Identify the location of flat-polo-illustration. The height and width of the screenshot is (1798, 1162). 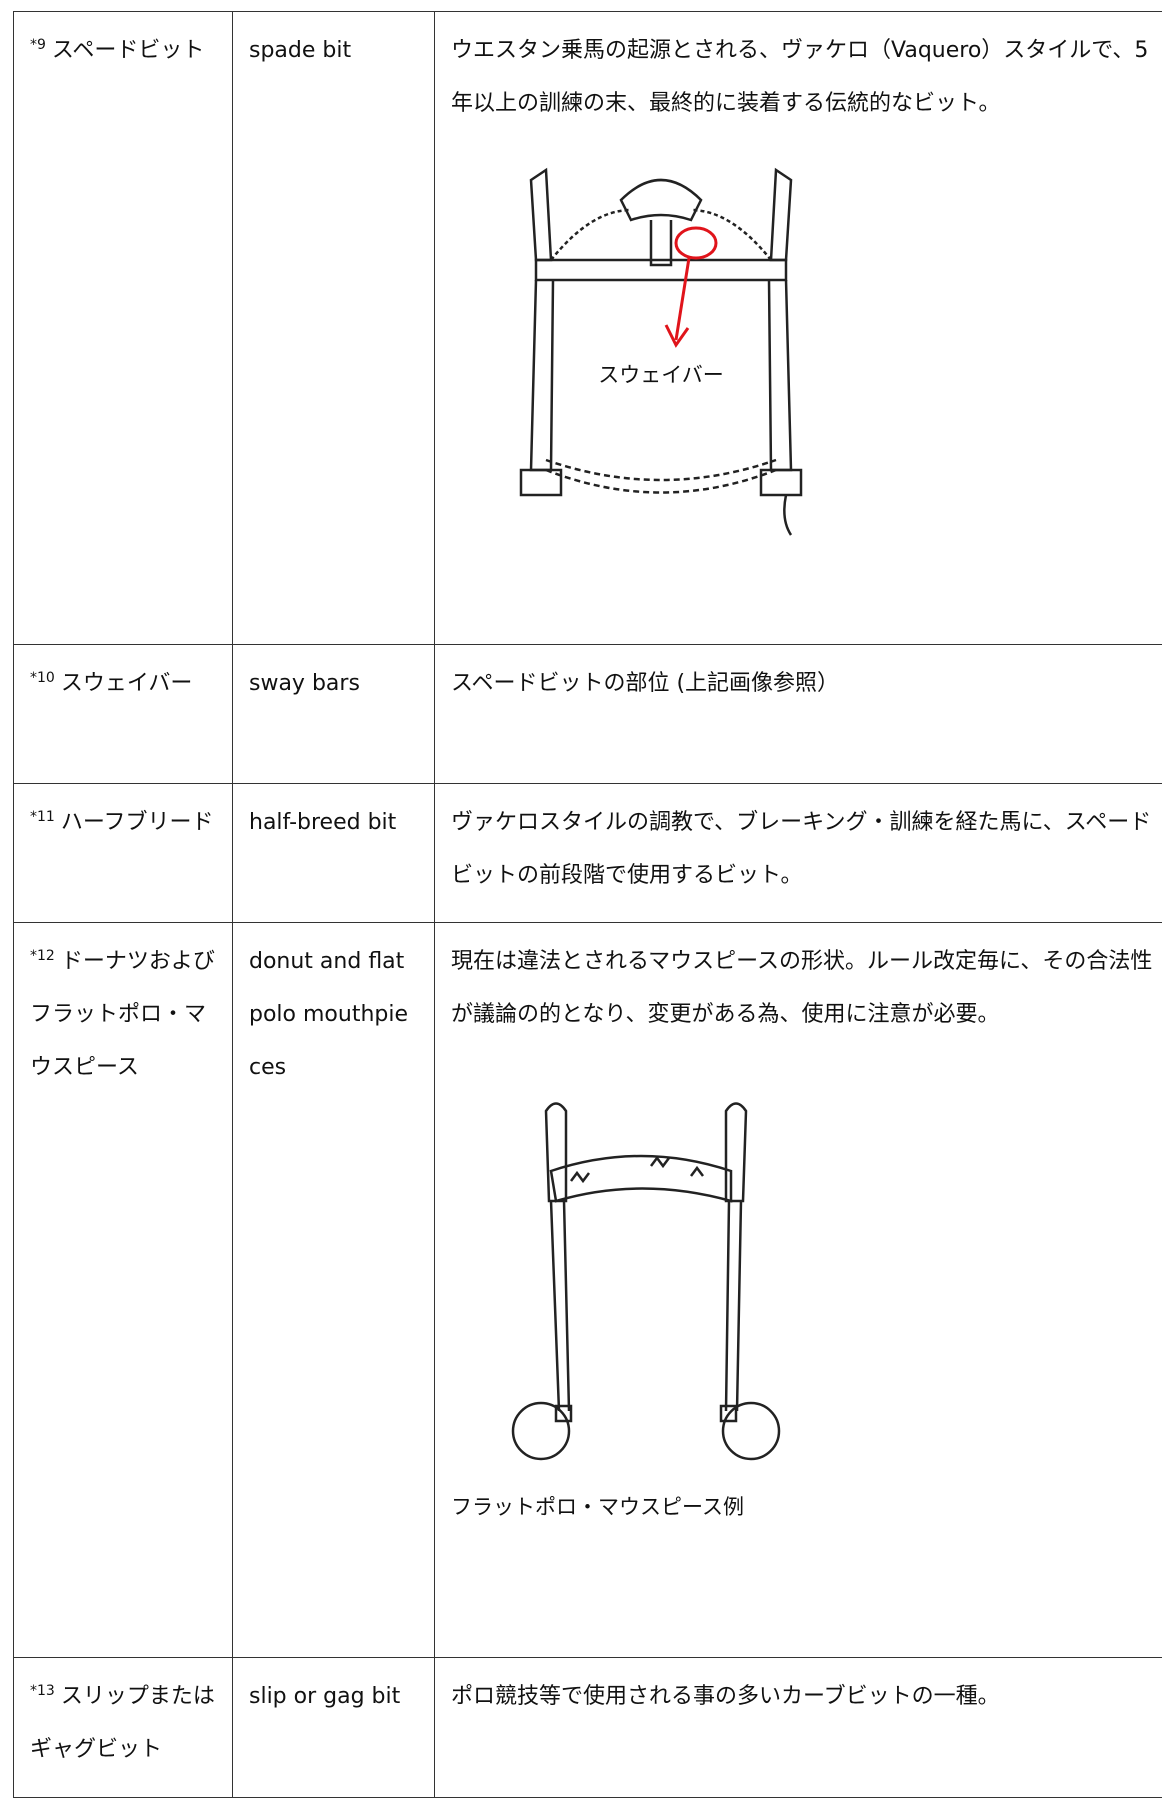
(641, 1271).